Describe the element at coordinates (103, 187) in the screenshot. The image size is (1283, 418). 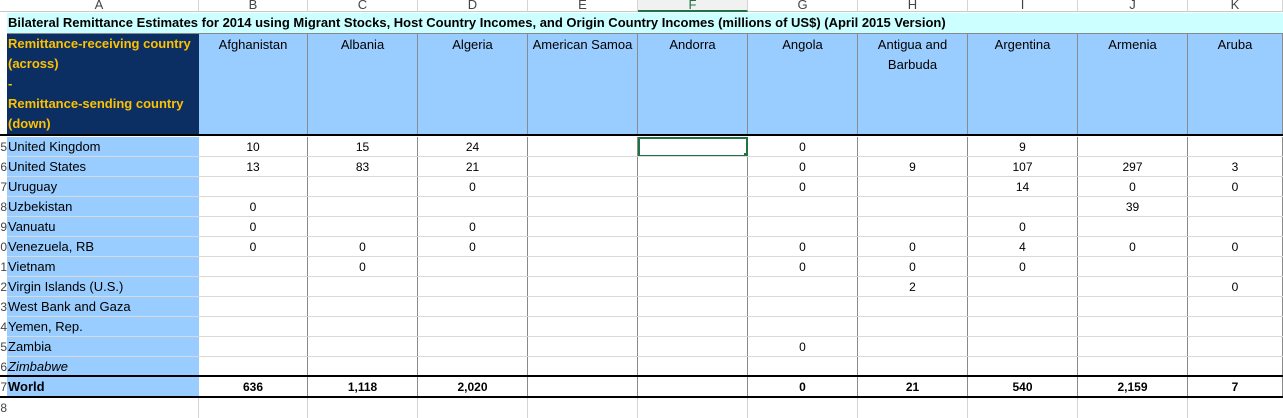
I see `row-label: Uruguay` at that location.